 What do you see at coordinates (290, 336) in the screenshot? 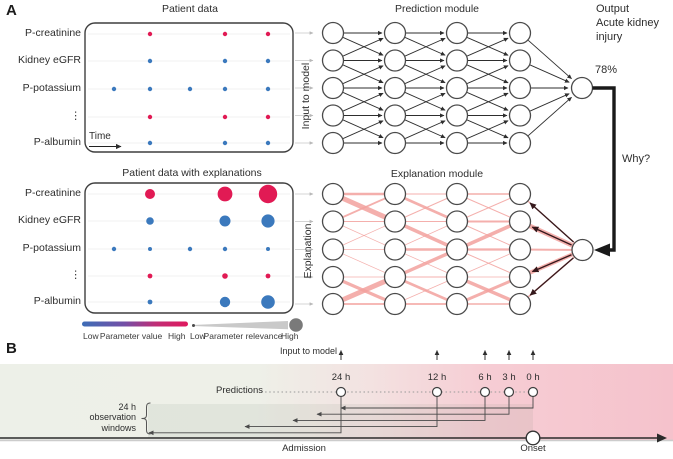
I see `relevance-legend-high: High` at bounding box center [290, 336].